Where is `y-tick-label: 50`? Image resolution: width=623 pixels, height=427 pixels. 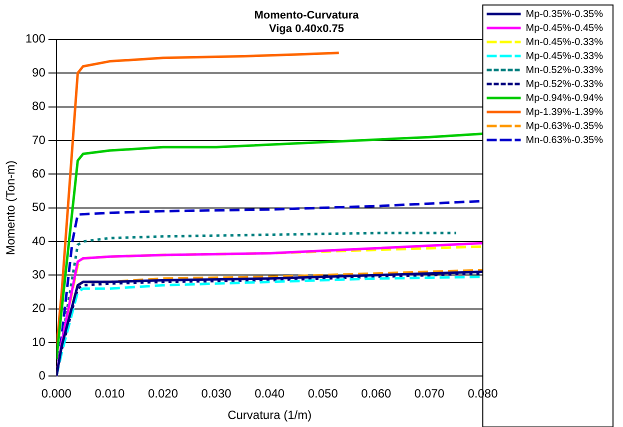
y-tick-label: 50 is located at coordinates (39, 207).